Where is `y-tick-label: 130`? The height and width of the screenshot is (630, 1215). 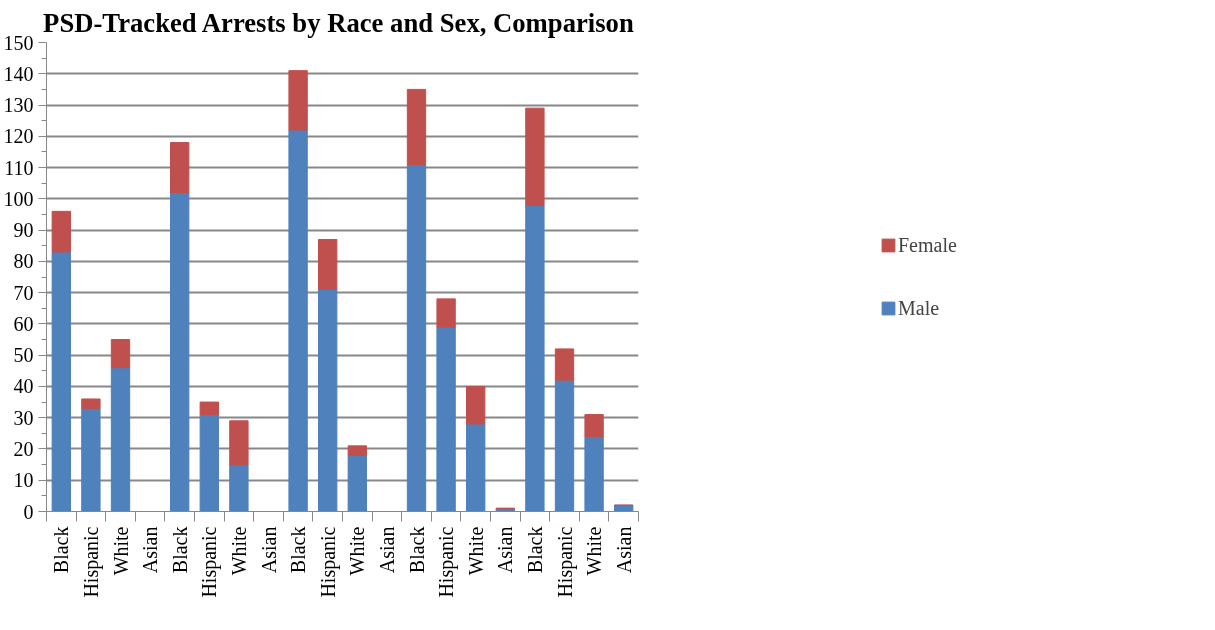
y-tick-label: 130 is located at coordinates (18, 105).